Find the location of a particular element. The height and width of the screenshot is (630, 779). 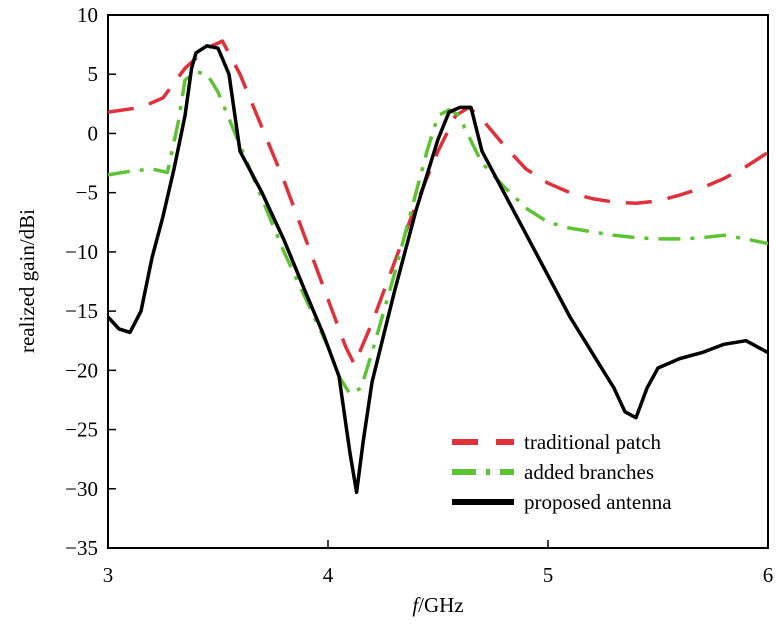

y-tick-label: −30 is located at coordinates (81, 489).